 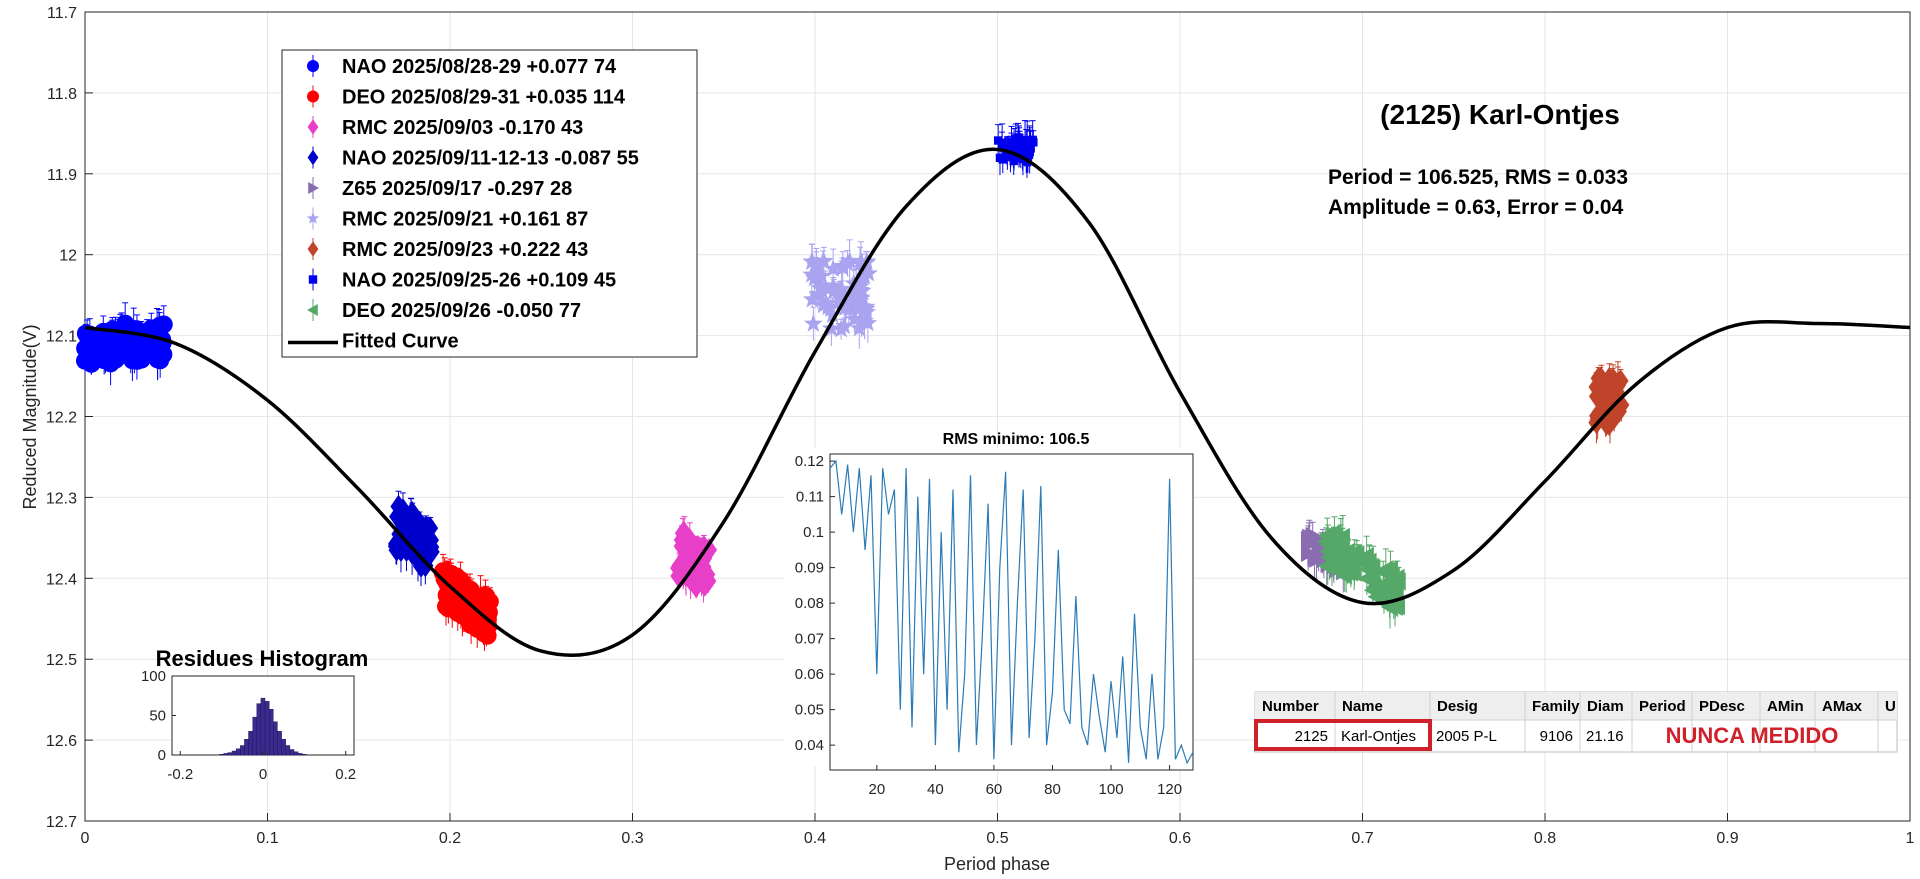 What do you see at coordinates (1476, 207) in the screenshot?
I see `amplitude-error-text: Amplitude = 0.63, Error = 0.04` at bounding box center [1476, 207].